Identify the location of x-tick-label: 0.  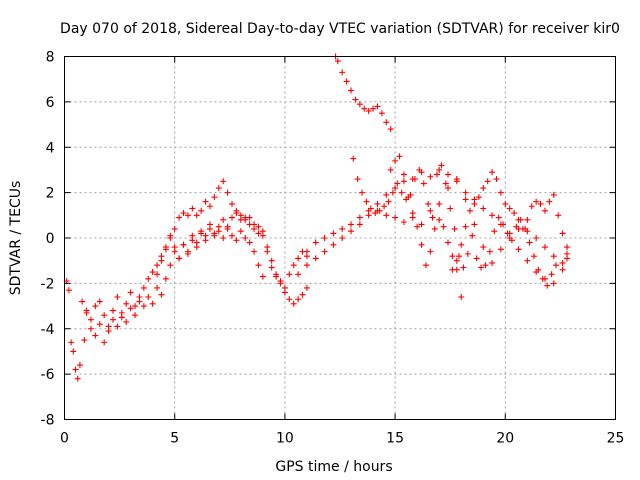
(64, 439).